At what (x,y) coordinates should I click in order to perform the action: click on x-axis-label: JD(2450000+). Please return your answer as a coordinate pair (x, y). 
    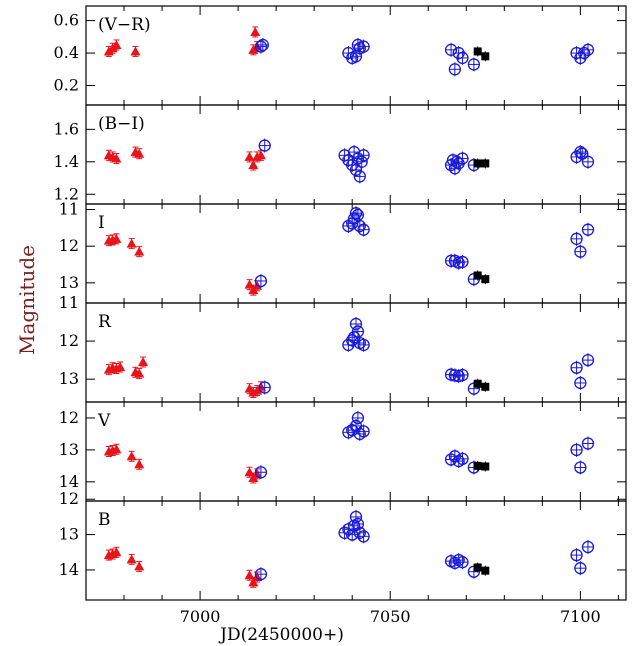
    Looking at the image, I should click on (281, 635).